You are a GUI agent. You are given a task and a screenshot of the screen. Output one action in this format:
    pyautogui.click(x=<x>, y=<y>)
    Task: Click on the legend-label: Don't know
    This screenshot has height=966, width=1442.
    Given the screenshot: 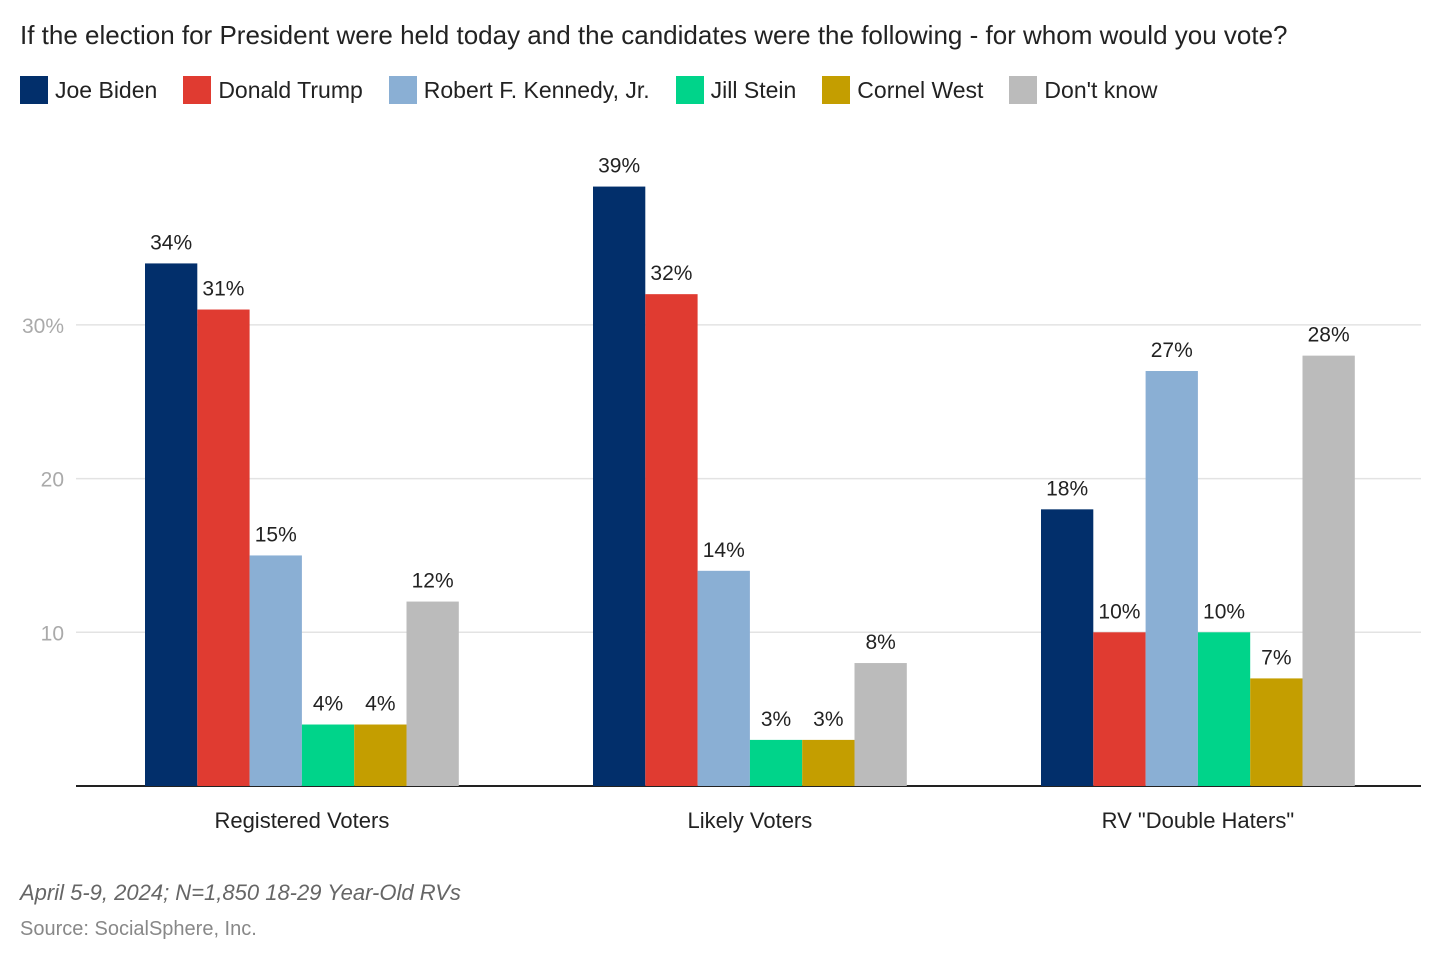 What is the action you would take?
    pyautogui.click(x=1101, y=89)
    